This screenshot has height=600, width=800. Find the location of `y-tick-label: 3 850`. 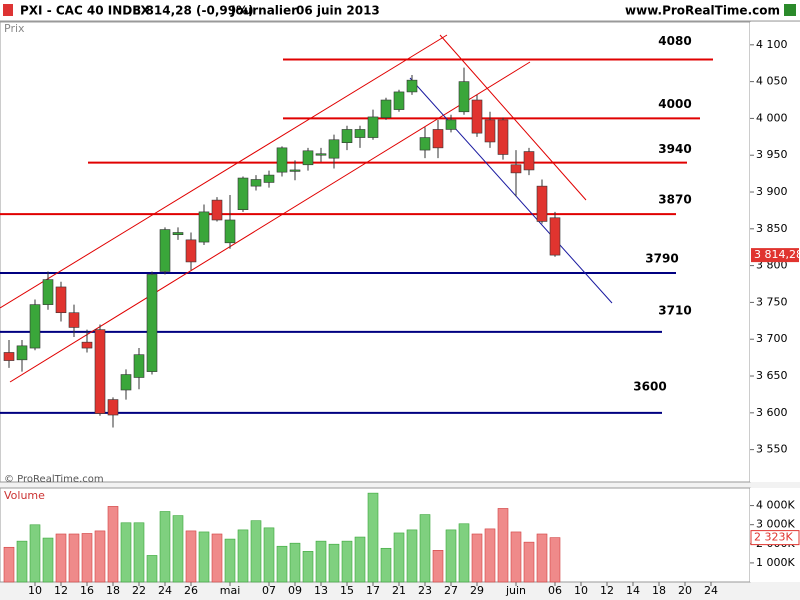

y-tick-label: 3 850 is located at coordinates (772, 228).